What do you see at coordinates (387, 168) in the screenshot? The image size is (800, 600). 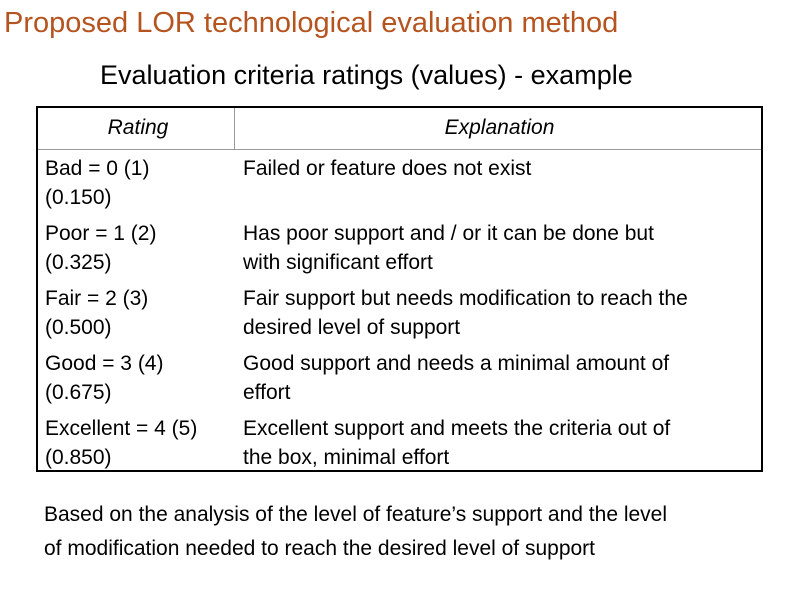 I see `explanation-cell: Failed or feature does not exist` at bounding box center [387, 168].